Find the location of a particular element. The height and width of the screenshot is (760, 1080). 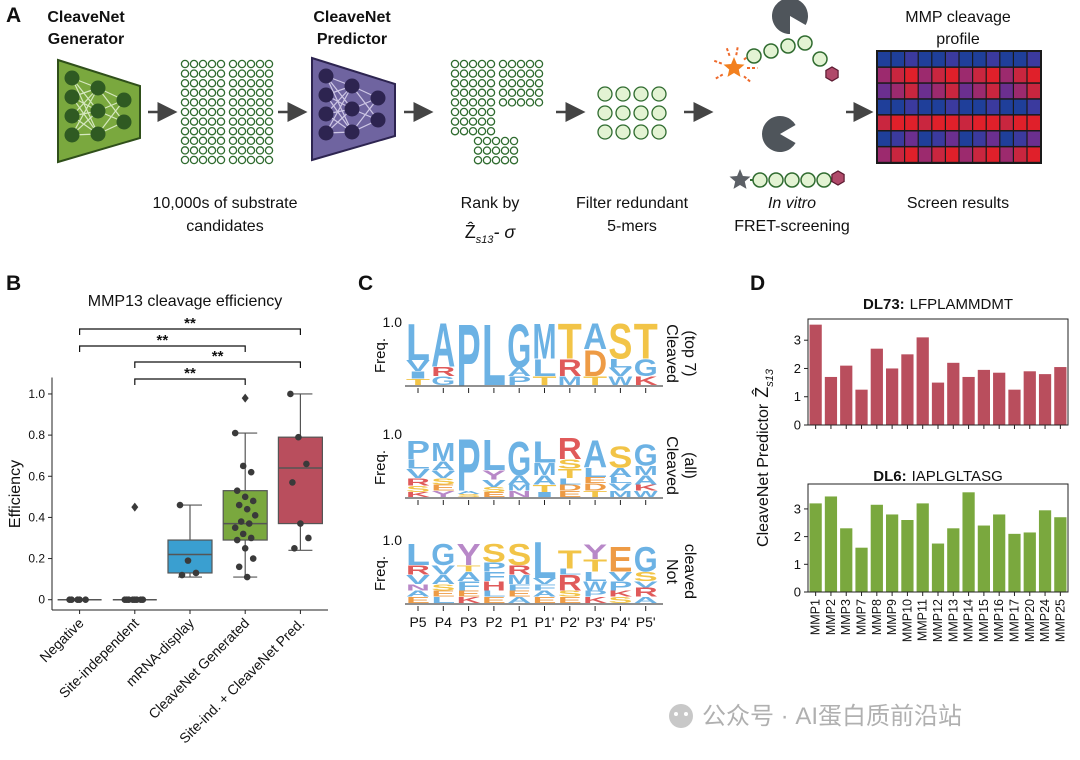

x-tick-label: P4' is located at coordinates (621, 622).